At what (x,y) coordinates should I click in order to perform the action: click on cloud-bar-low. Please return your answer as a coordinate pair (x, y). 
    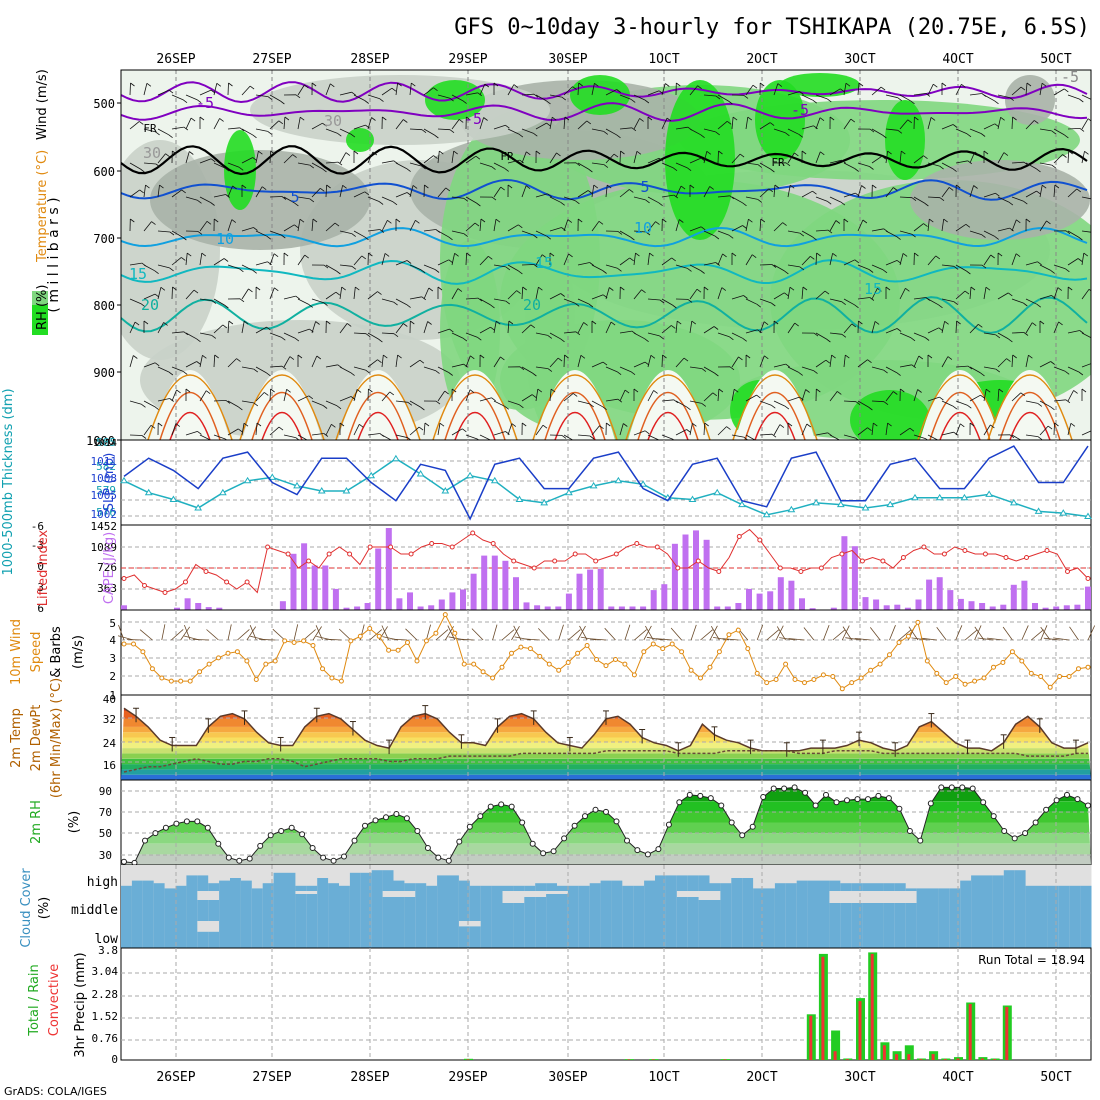
    Looking at the image, I should click on (900, 934).